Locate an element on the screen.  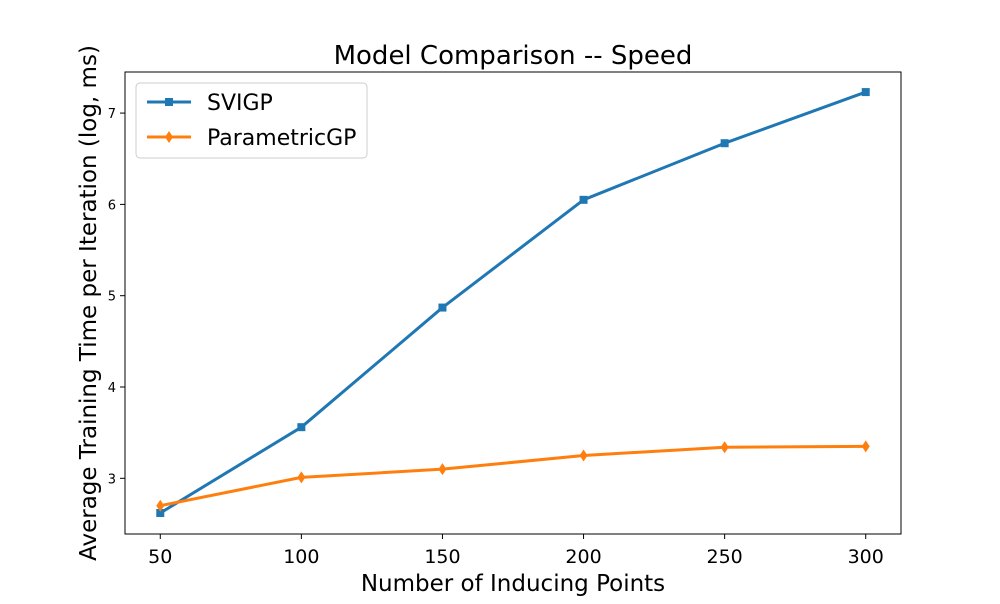
y-tick-label: 6 is located at coordinates (112, 205).